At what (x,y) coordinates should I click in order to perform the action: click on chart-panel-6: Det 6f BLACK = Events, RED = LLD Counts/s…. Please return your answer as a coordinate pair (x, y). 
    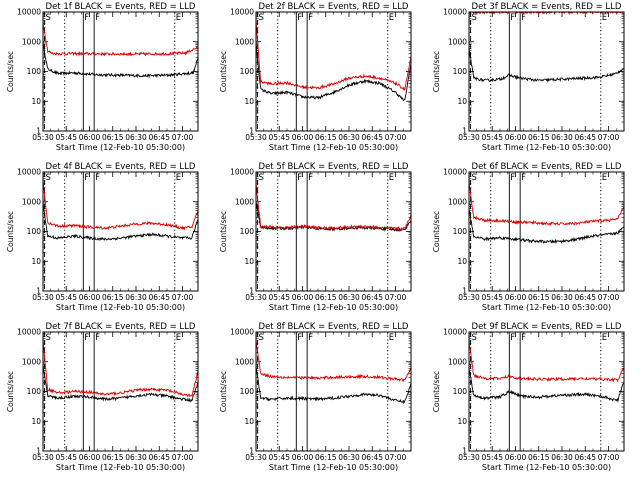
    Looking at the image, I should click on (528, 237).